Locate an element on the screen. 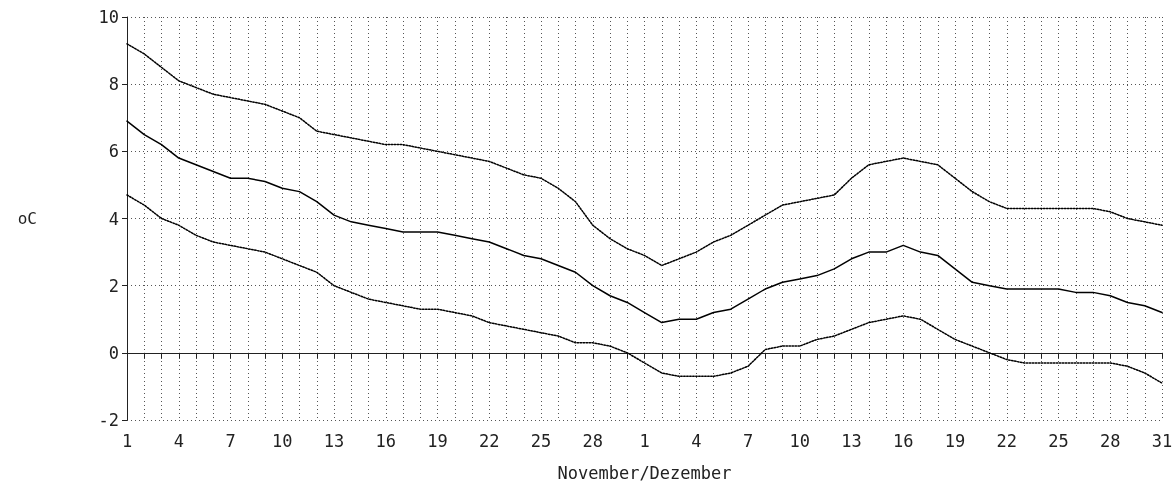 This screenshot has width=1176, height=495. x-axis-title: November/Dezember is located at coordinates (644, 472).